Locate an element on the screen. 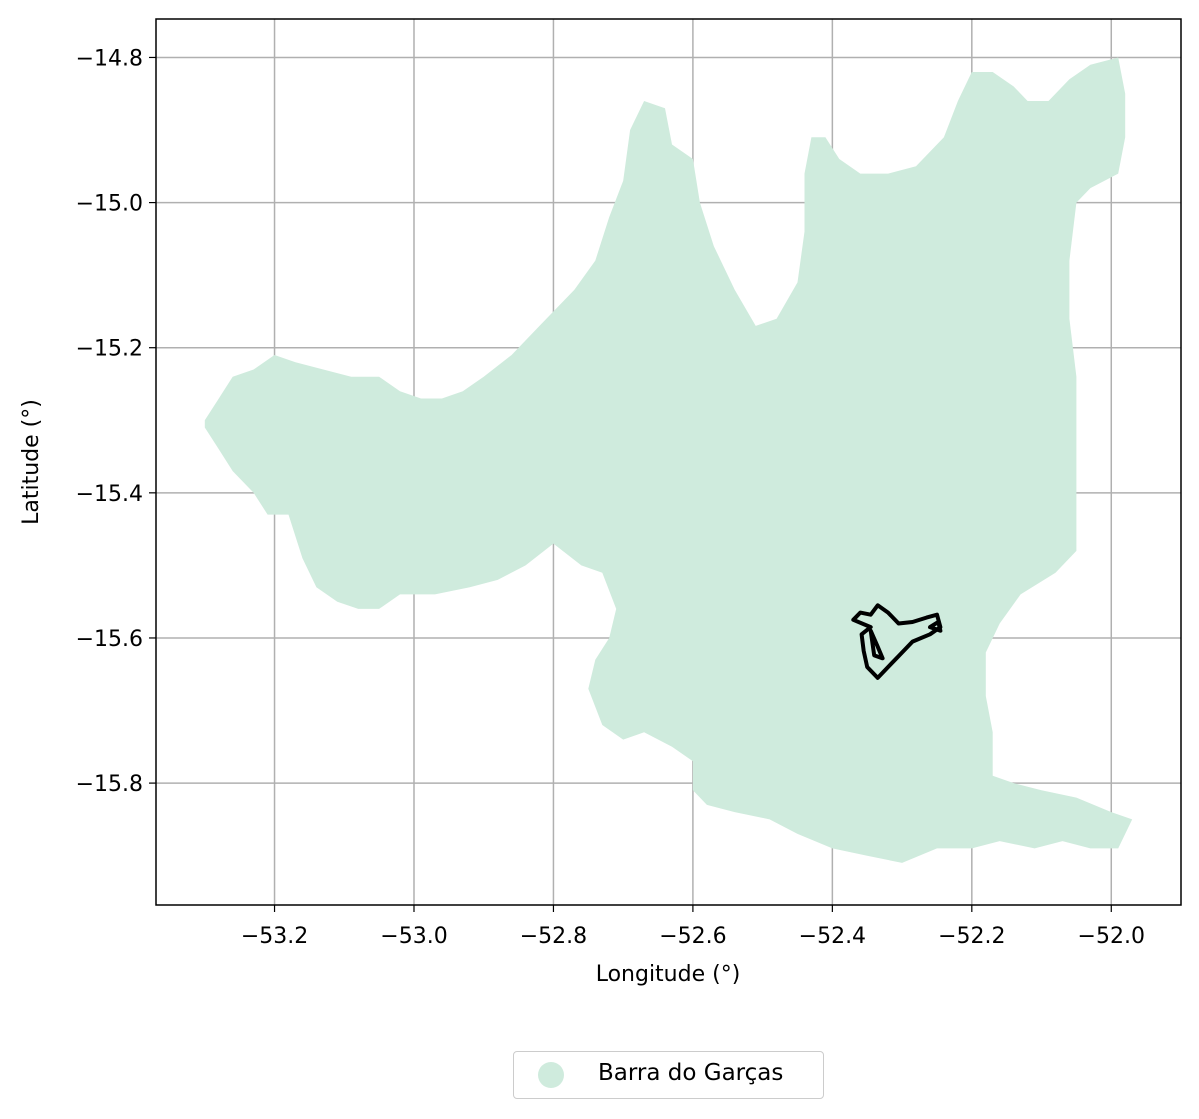  y-tick-label: −15.6 is located at coordinates (109, 639).